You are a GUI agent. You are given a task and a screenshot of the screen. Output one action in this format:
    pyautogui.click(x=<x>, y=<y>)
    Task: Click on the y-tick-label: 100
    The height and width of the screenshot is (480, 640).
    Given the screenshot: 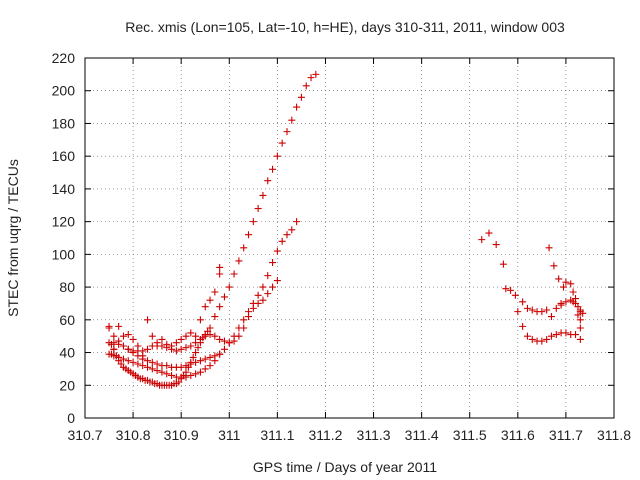 What is the action you would take?
    pyautogui.click(x=64, y=254)
    